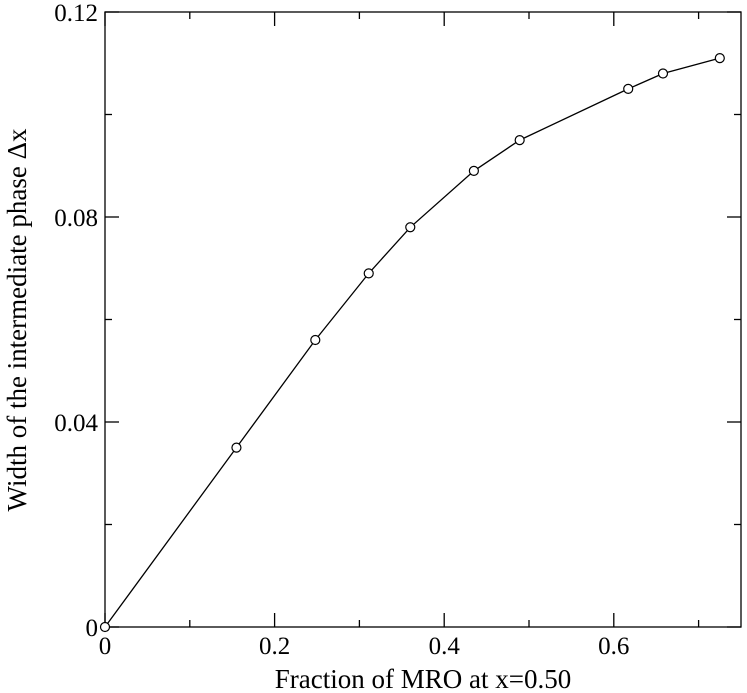  Describe the element at coordinates (76, 13) in the screenshot. I see `y-tick-label: 0.12` at that location.